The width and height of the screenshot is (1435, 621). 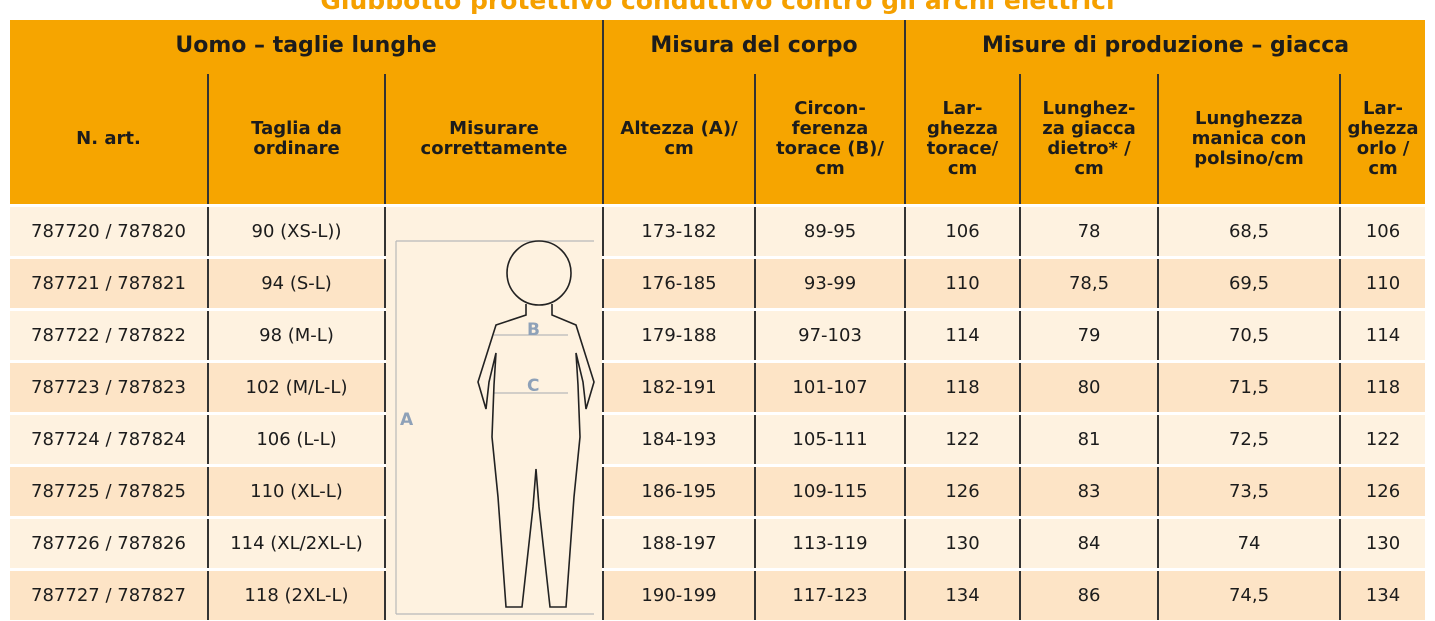 What do you see at coordinates (830, 594) in the screenshot?
I see `table-cell: 117-123` at bounding box center [830, 594].